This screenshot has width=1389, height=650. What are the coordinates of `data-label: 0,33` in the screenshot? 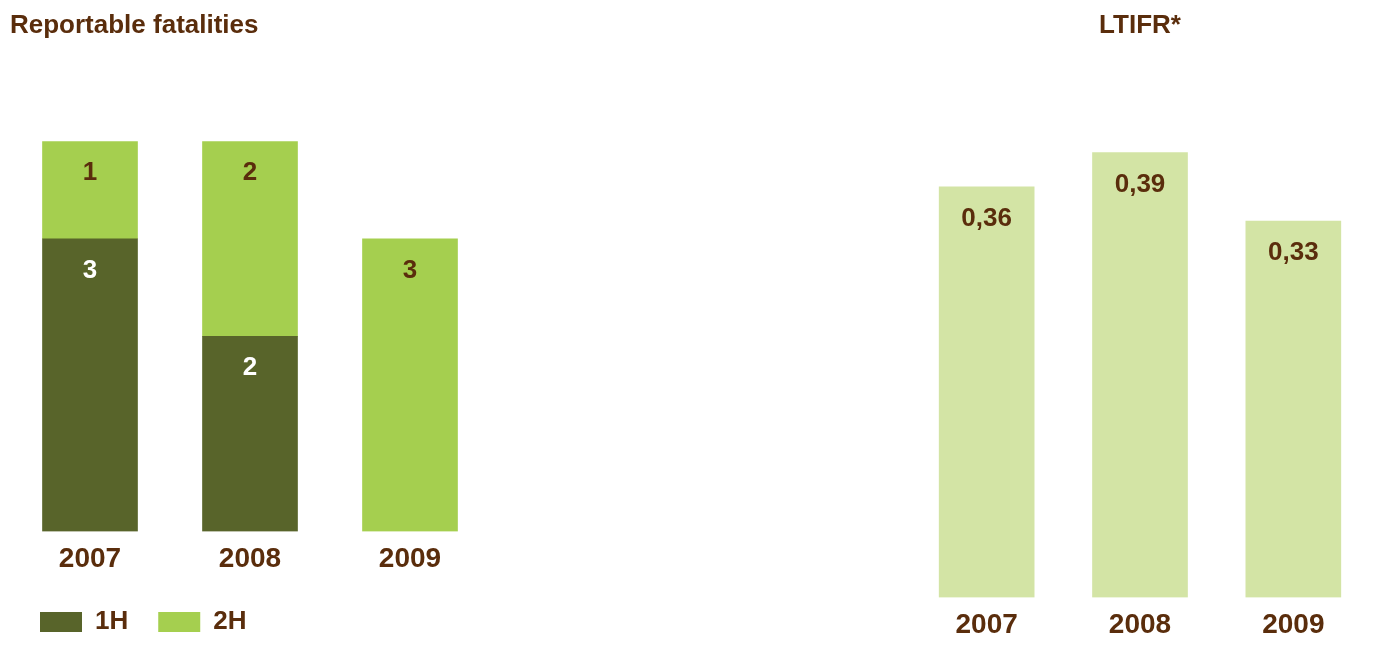 It's located at (1293, 251).